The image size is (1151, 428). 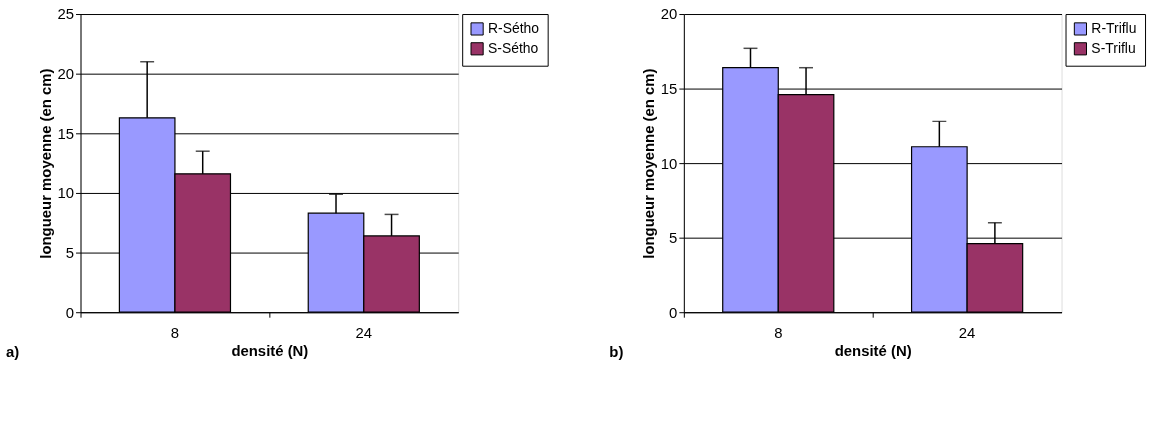 I want to click on text: b), so click(x=616, y=351).